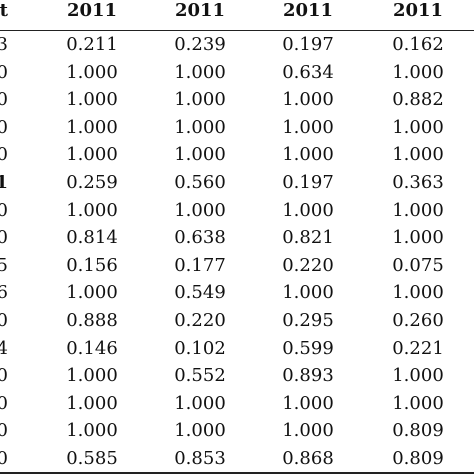 Image resolution: width=474 pixels, height=474 pixels. What do you see at coordinates (308, 72) in the screenshot?
I see `table-cell: 0.634` at bounding box center [308, 72].